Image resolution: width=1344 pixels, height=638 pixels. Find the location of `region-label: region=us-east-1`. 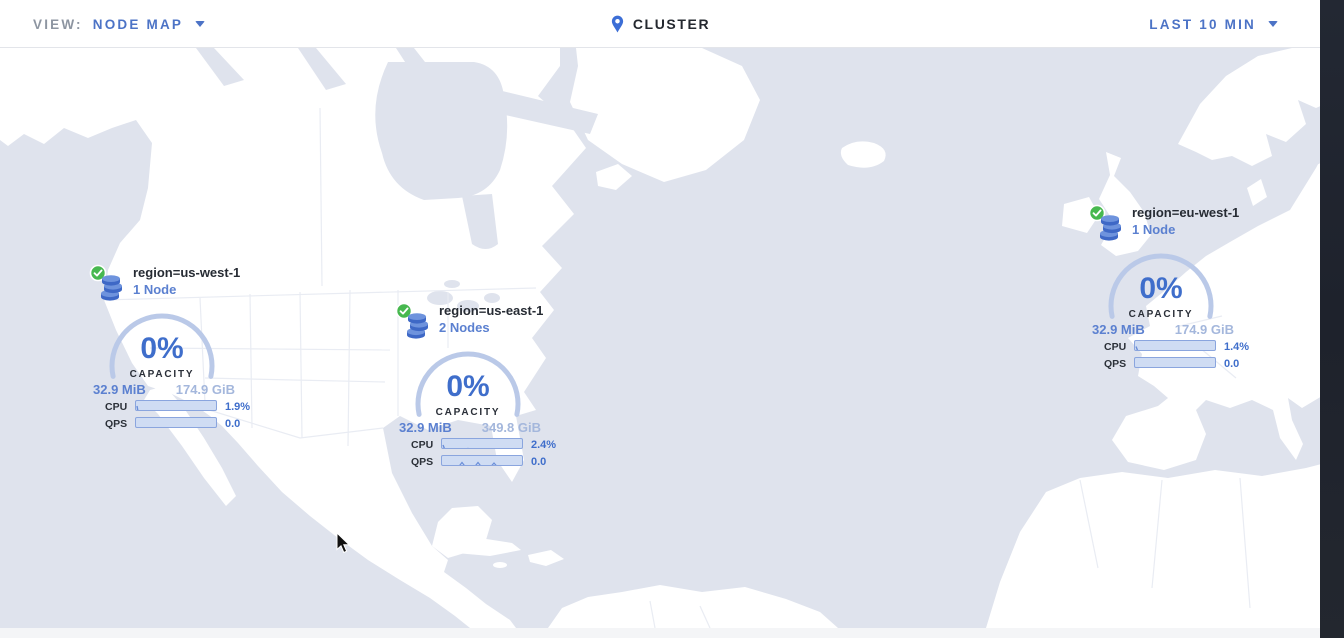

region-label: region=us-east-1 is located at coordinates (491, 310).